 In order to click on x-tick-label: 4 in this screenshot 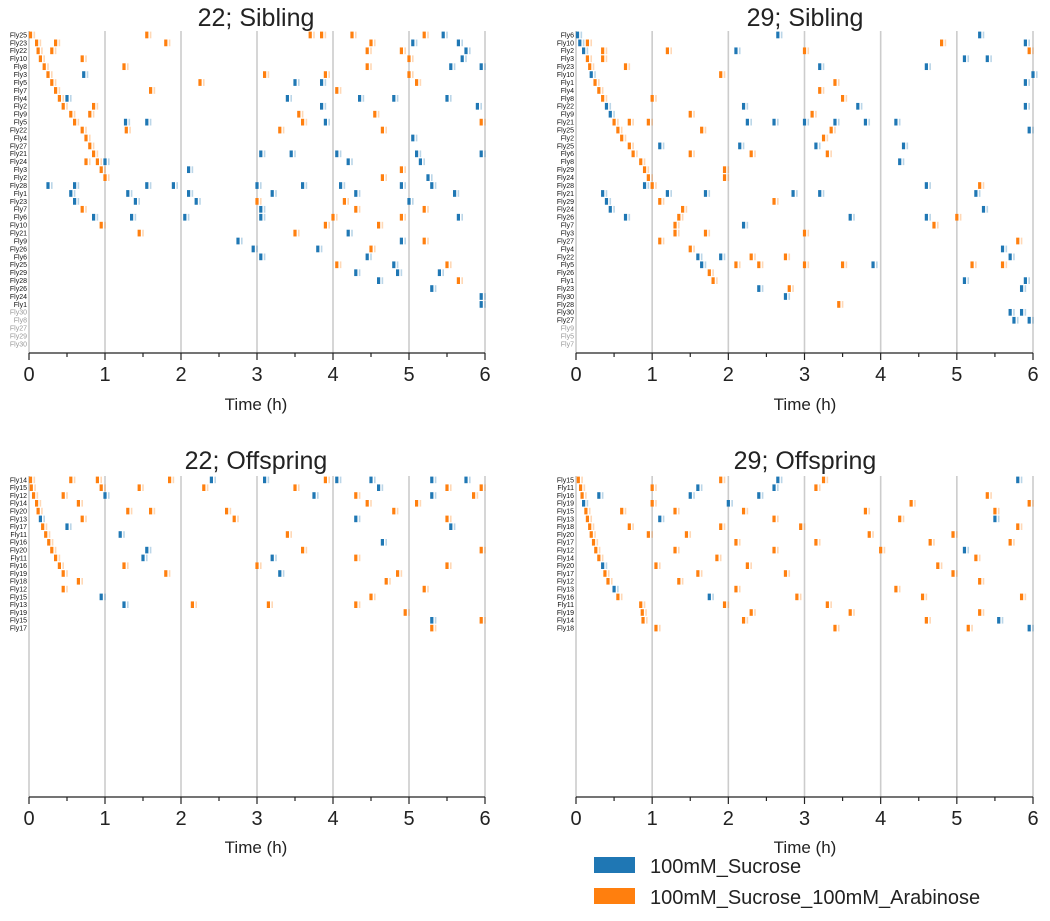, I will do `click(332, 819)`.